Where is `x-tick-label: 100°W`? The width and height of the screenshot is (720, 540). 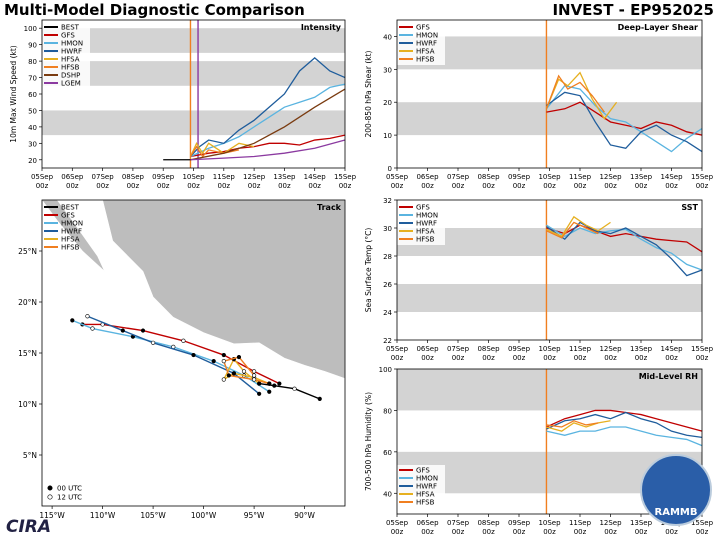 x-tick-label: 100°W is located at coordinates (204, 515).